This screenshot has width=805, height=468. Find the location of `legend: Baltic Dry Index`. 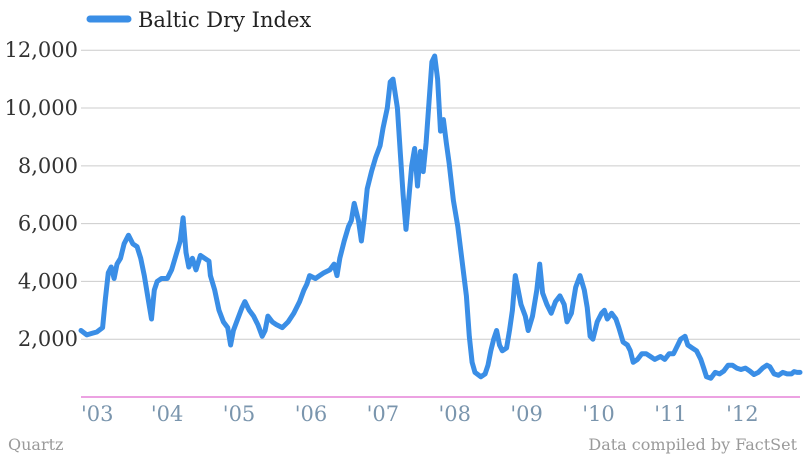

legend: Baltic Dry Index is located at coordinates (198, 20).